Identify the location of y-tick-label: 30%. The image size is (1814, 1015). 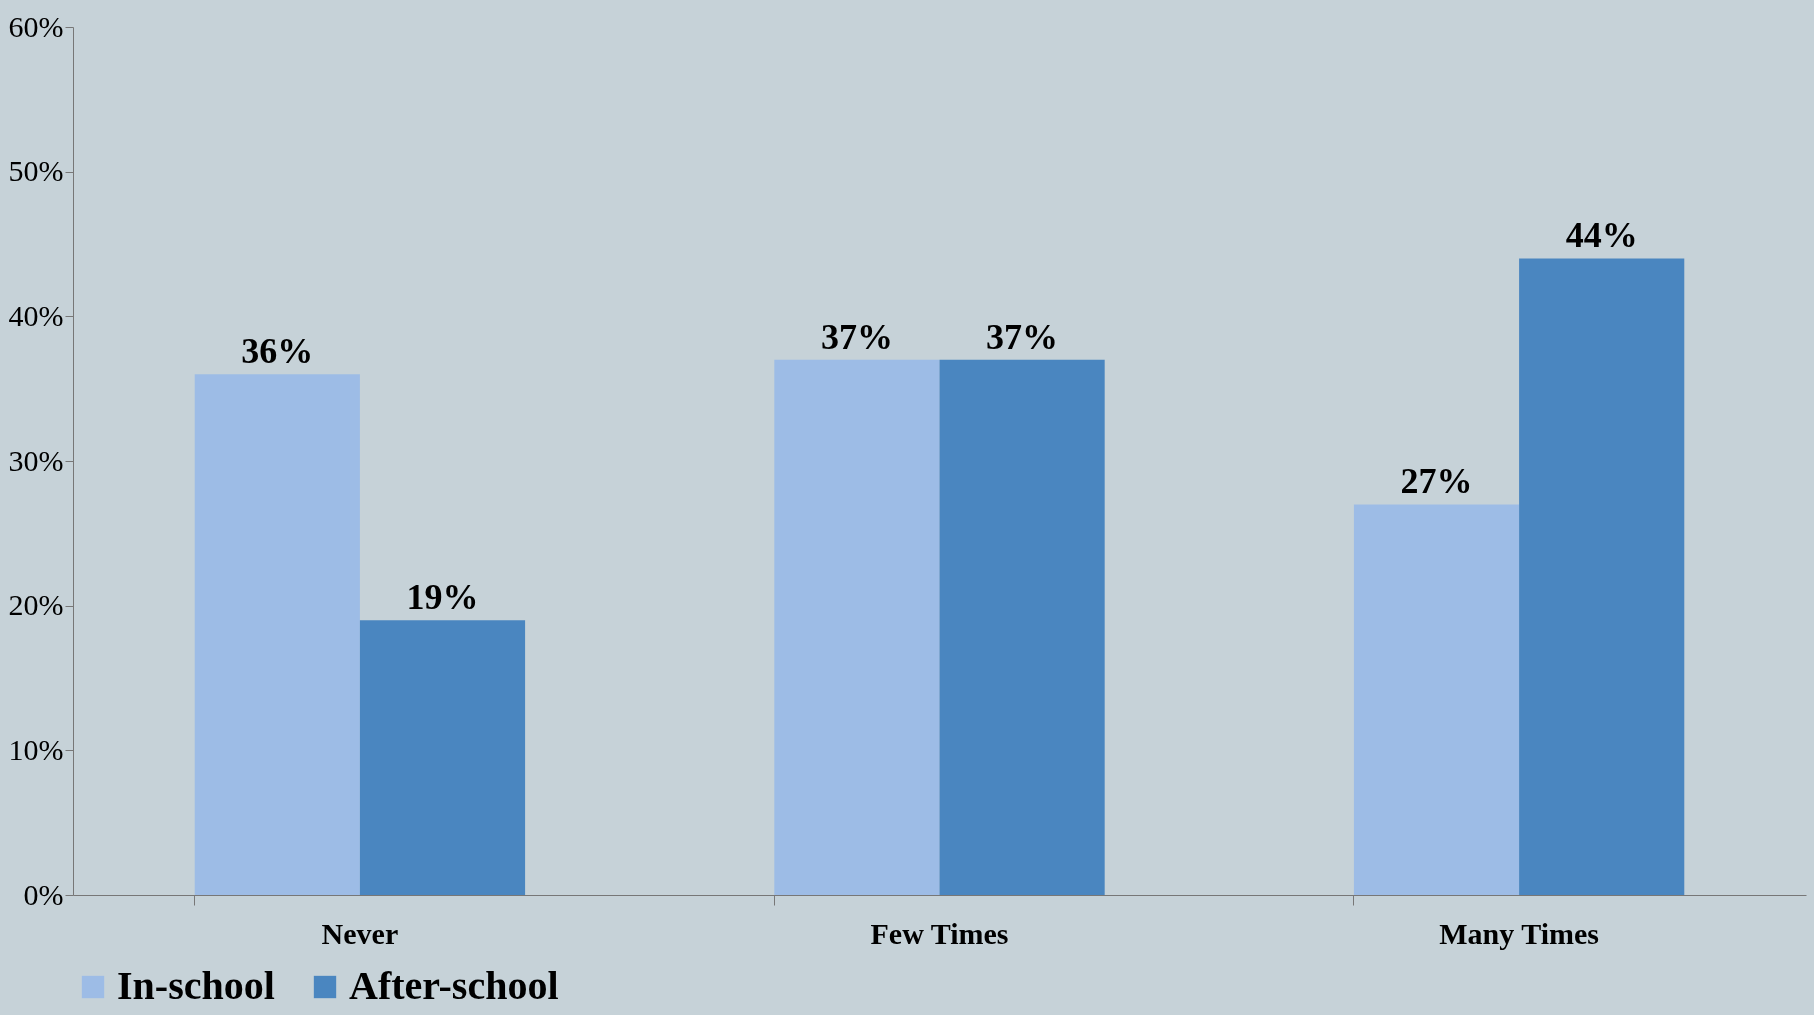
(36, 460).